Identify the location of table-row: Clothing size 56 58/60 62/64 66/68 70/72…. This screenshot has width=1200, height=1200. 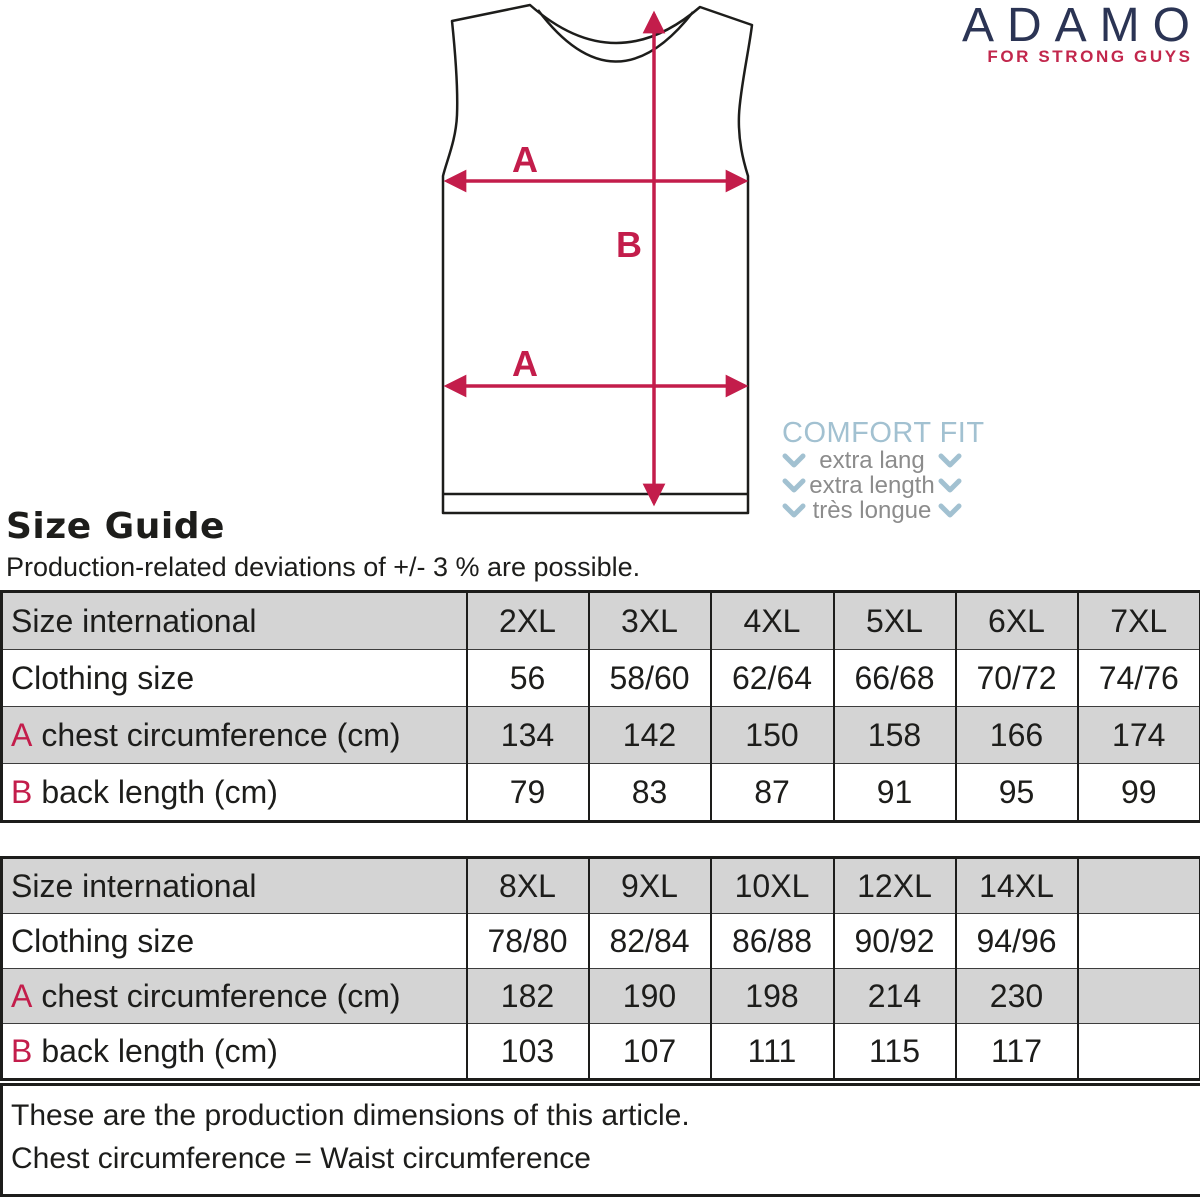
(600, 678).